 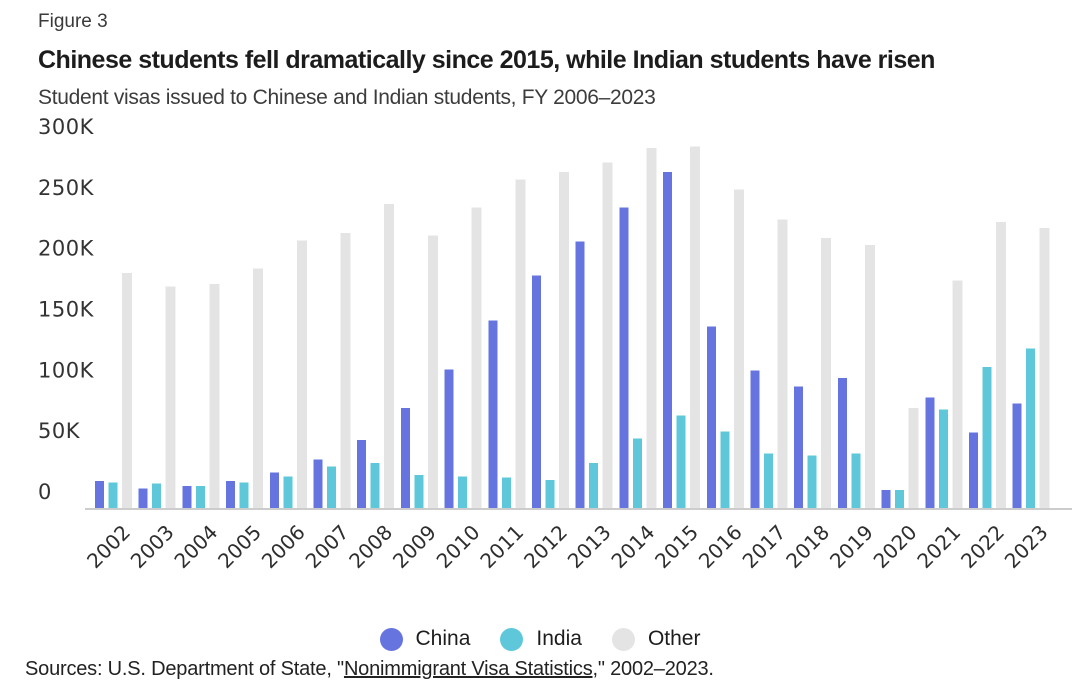 What do you see at coordinates (463, 492) in the screenshot?
I see `bar-india-2010` at bounding box center [463, 492].